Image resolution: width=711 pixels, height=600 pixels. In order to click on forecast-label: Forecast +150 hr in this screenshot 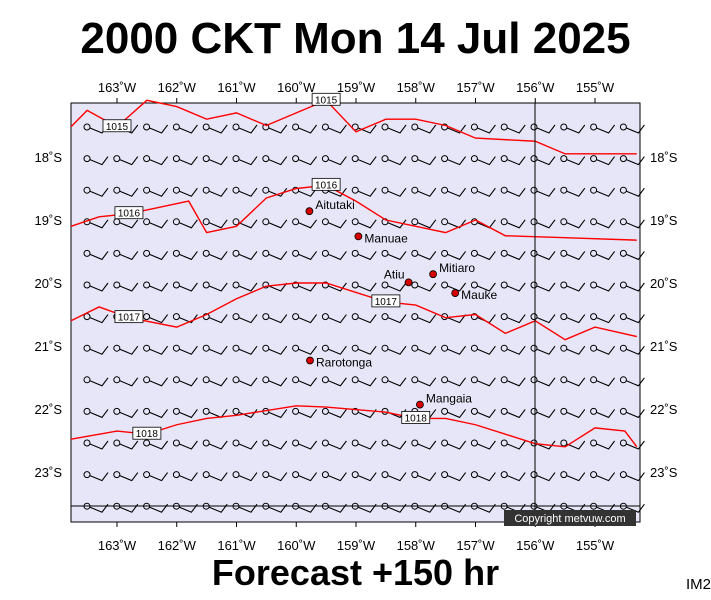, I will do `click(355, 572)`.